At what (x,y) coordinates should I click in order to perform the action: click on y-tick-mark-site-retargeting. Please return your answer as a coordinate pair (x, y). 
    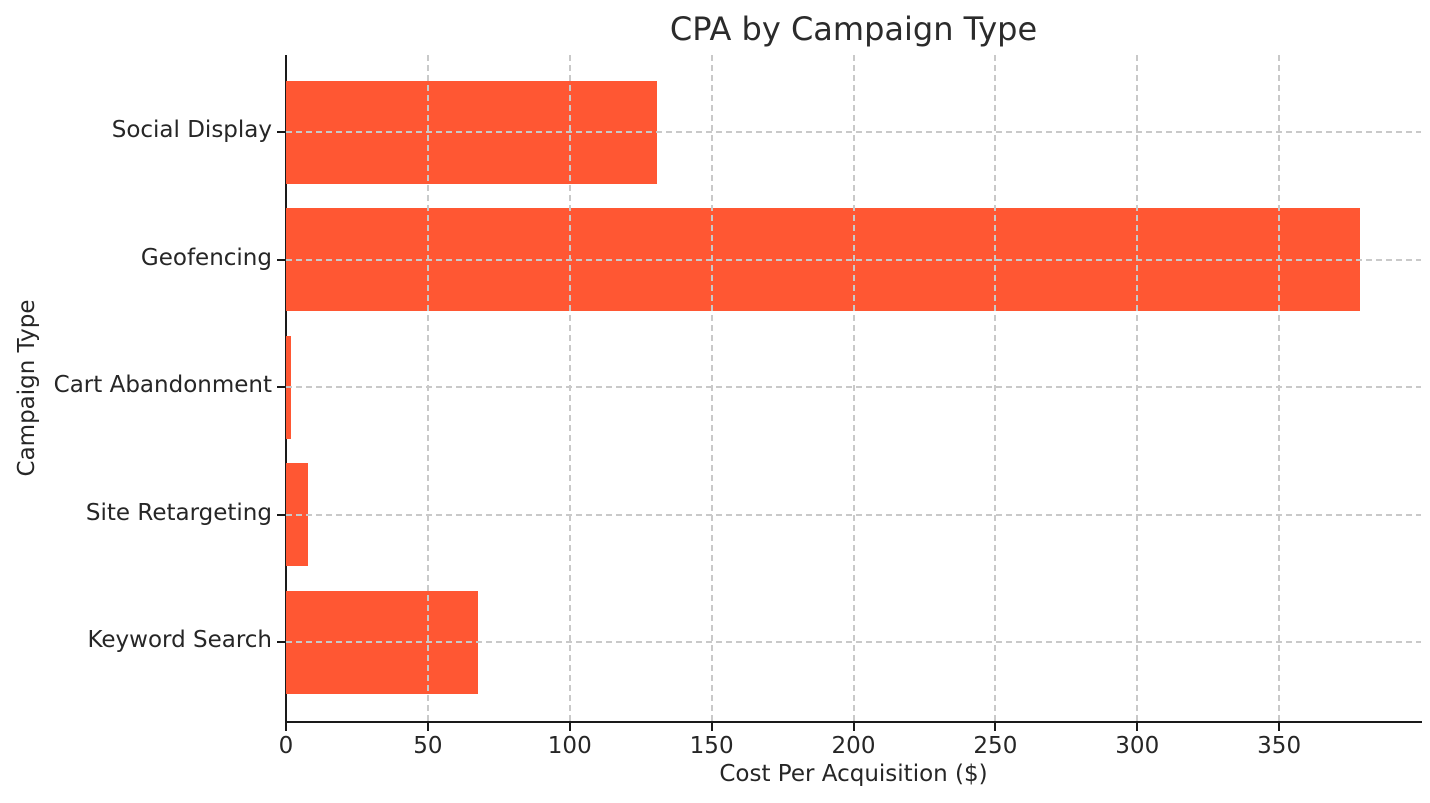
    Looking at the image, I should click on (281, 514).